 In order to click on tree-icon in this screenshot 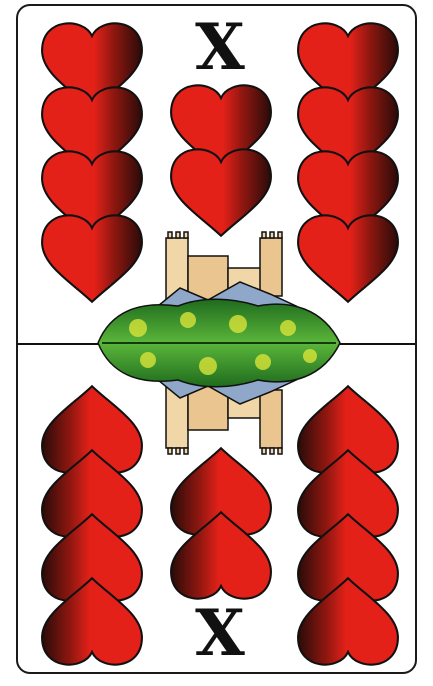, I will do `click(219, 343)`.